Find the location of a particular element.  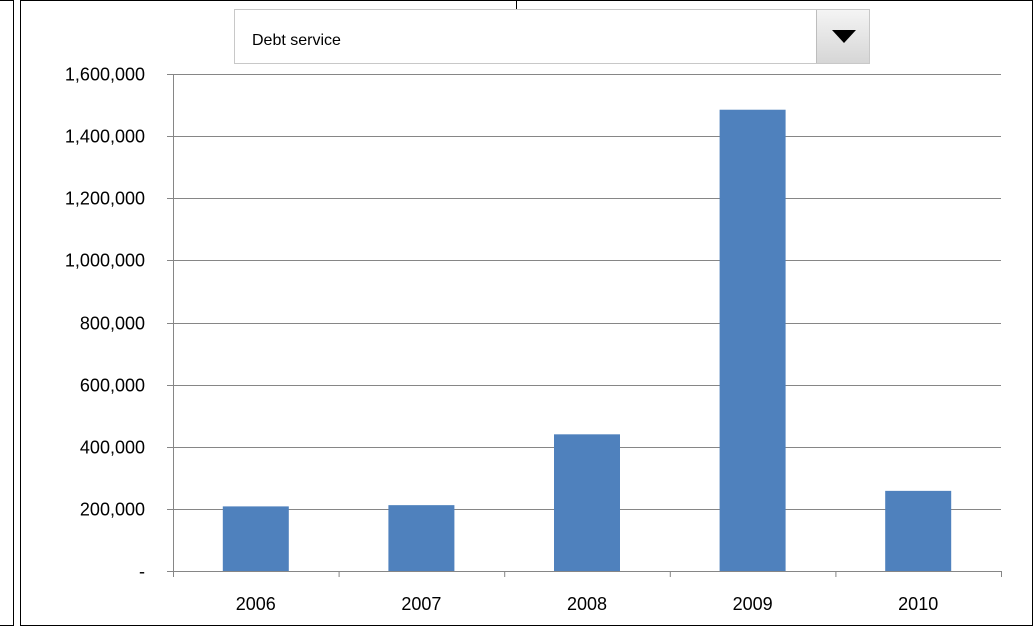

bar-2010 is located at coordinates (918, 530).